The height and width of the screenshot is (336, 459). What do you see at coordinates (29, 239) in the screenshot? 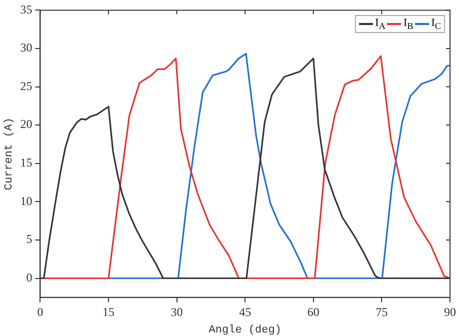
I see `y-tick-label: 5` at bounding box center [29, 239].